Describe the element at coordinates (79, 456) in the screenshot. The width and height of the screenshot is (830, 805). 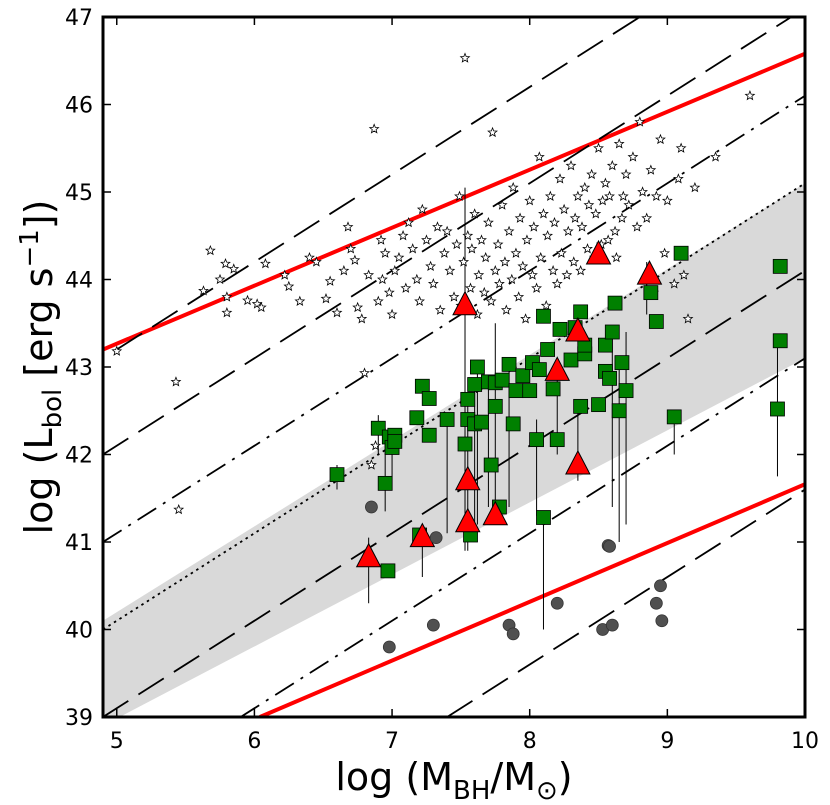
I see `y-tick-label: 42` at that location.